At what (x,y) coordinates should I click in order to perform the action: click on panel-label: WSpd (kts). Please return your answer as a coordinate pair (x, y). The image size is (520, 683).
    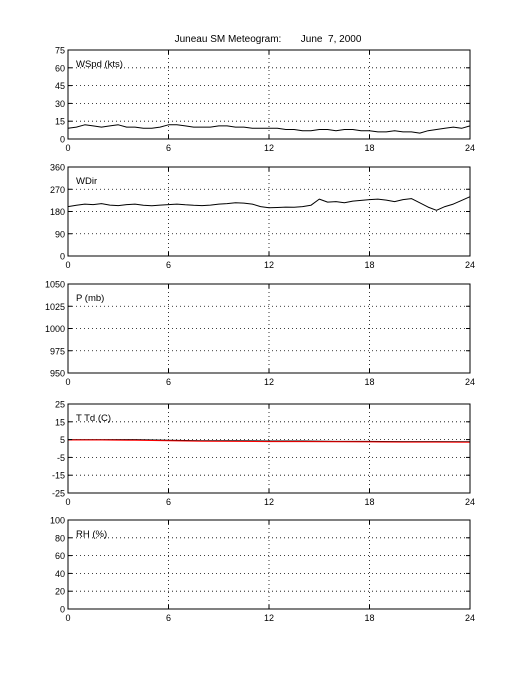
    Looking at the image, I should click on (99, 64).